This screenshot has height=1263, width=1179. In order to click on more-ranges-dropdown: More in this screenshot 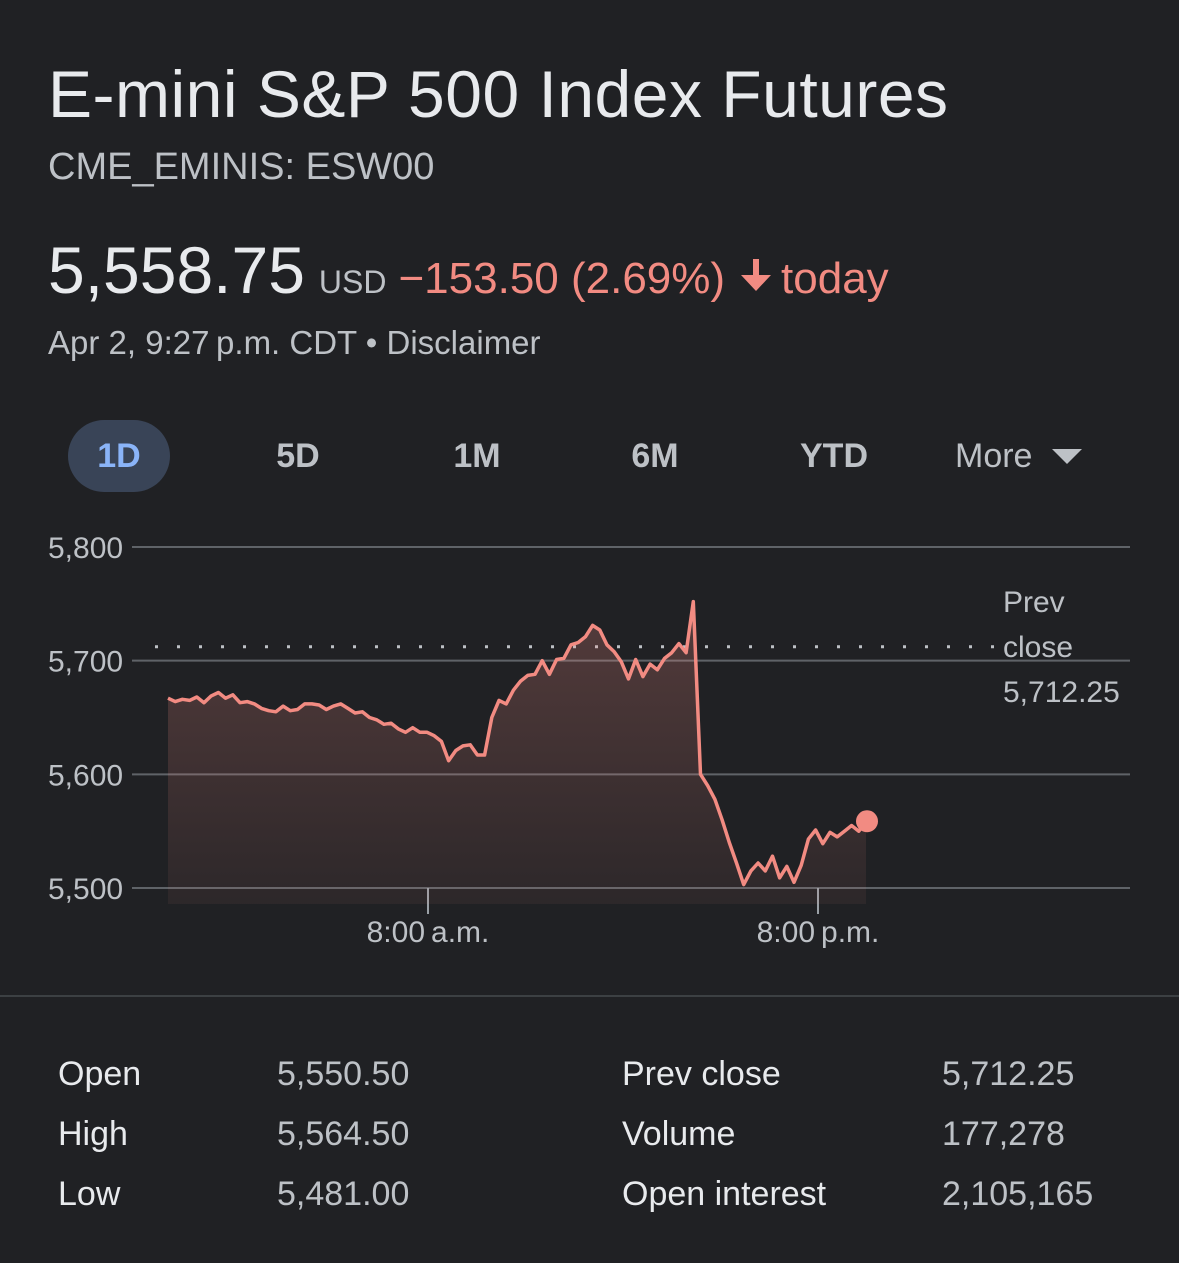, I will do `click(1019, 456)`.